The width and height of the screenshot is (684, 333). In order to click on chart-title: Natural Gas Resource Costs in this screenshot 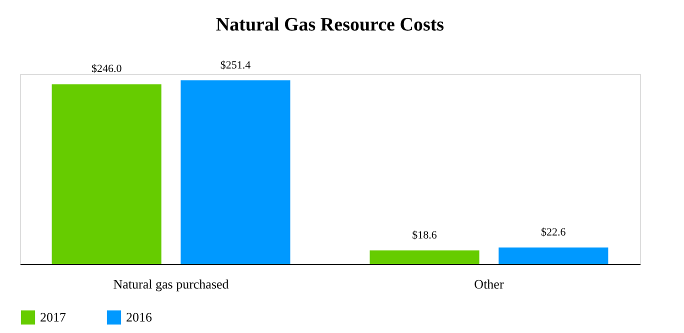, I will do `click(330, 25)`.